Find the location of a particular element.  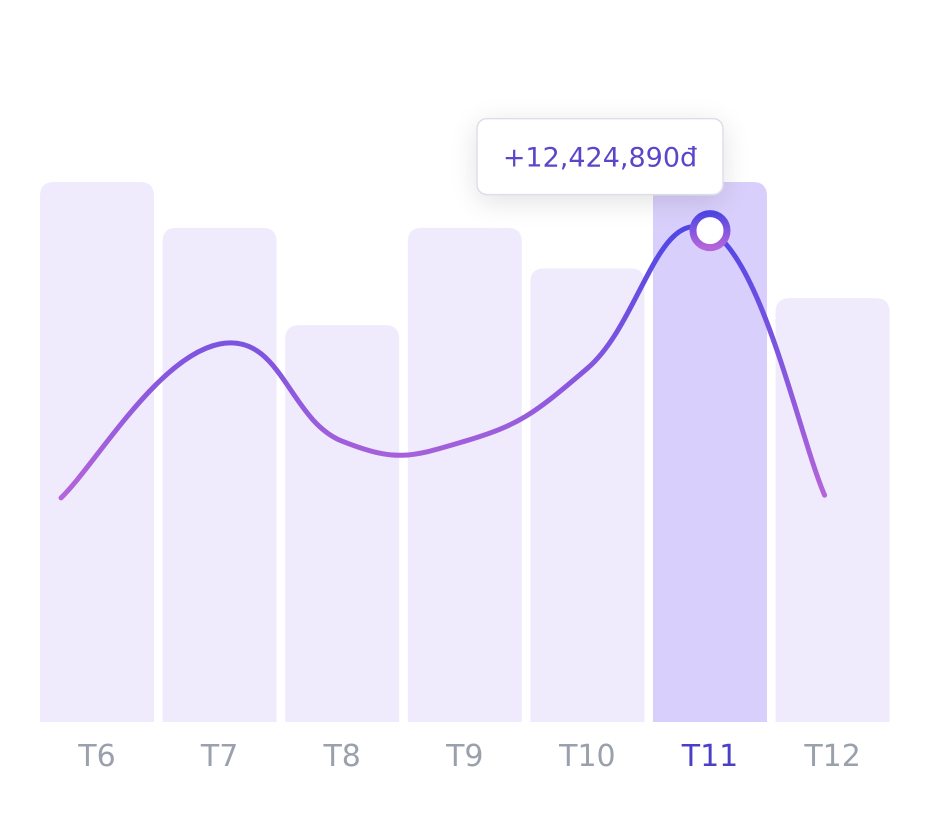

tick-label-t9: T9 is located at coordinates (464, 756).